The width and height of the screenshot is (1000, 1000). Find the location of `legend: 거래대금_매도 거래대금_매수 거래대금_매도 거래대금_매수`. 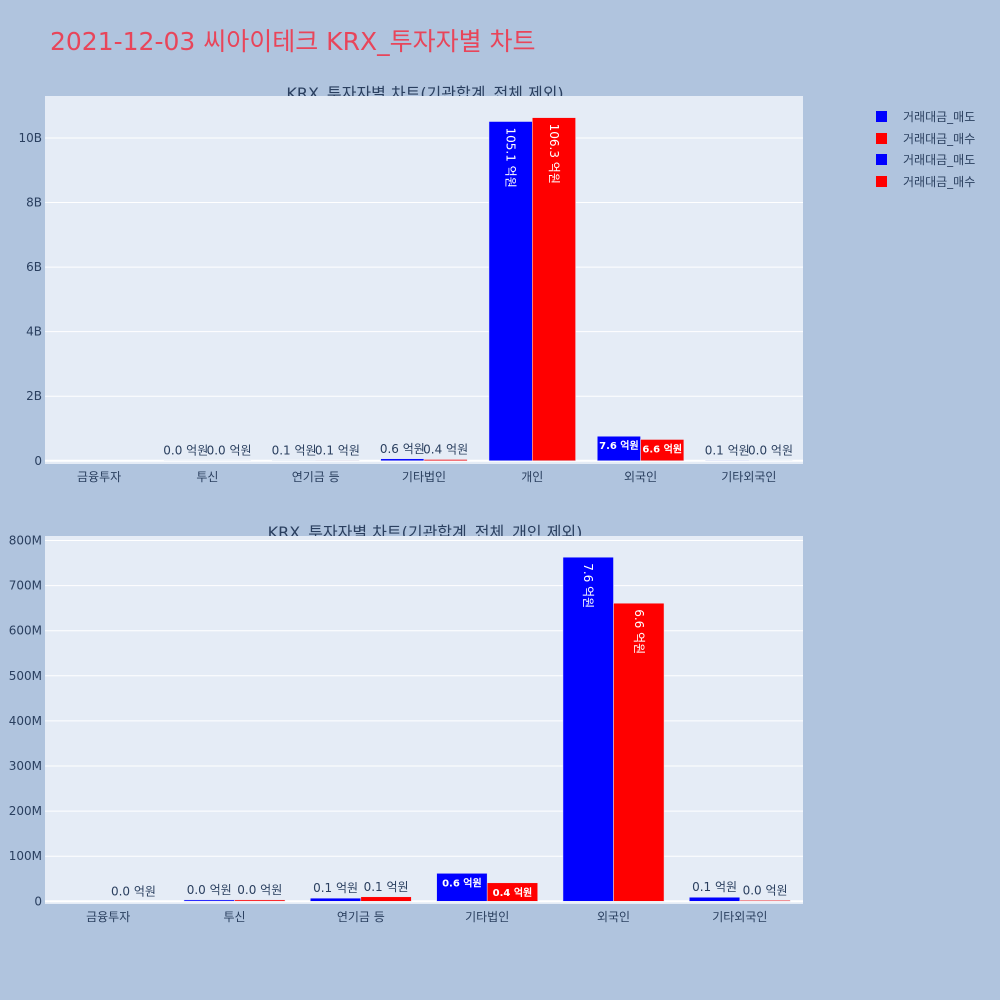

legend: 거래대금_매도 거래대금_매수 거래대금_매도 거래대금_매수 is located at coordinates (925, 149).